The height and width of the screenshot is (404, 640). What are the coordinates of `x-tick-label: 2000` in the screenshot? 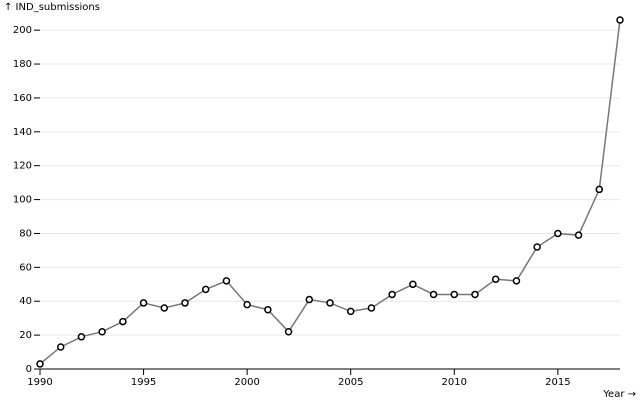 It's located at (246, 382).